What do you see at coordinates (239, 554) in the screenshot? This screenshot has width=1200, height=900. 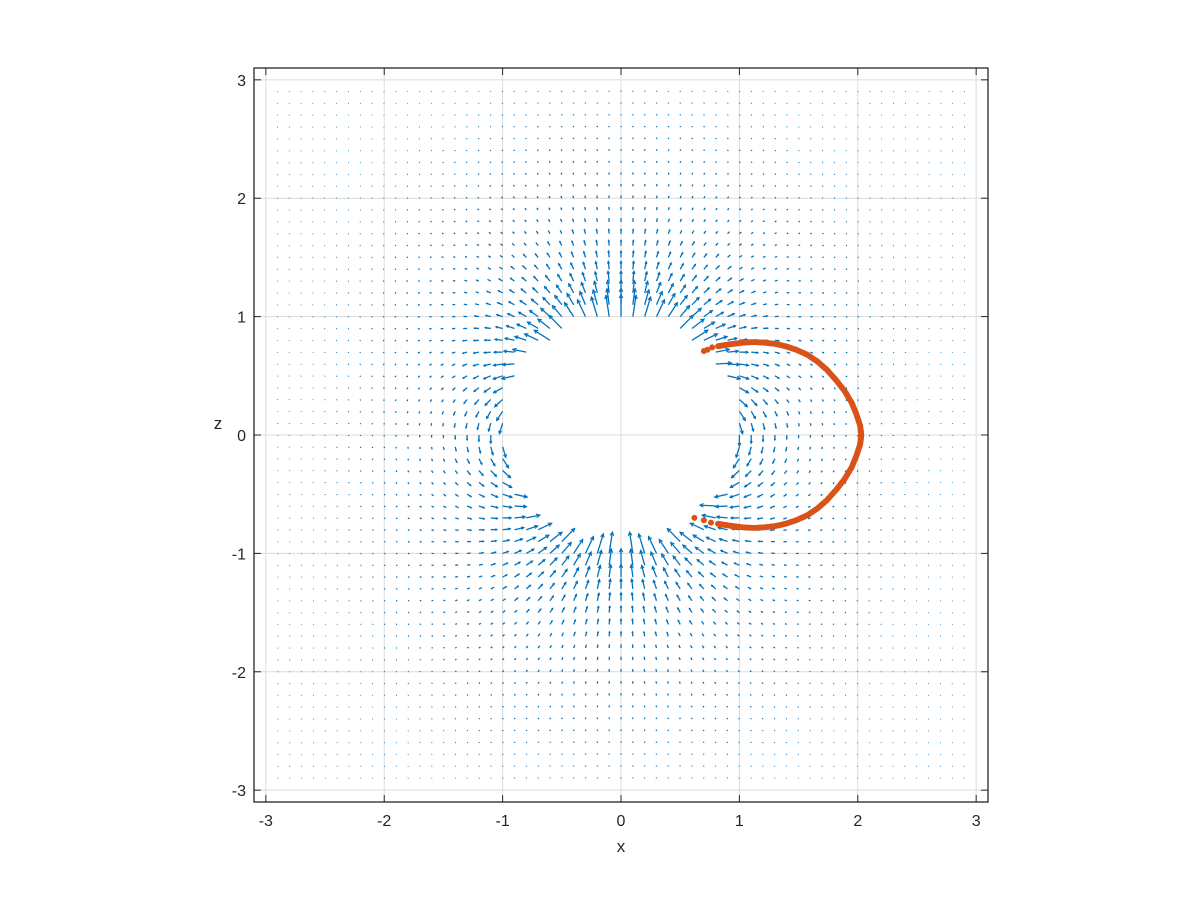 I see `y-tick-label: -1` at bounding box center [239, 554].